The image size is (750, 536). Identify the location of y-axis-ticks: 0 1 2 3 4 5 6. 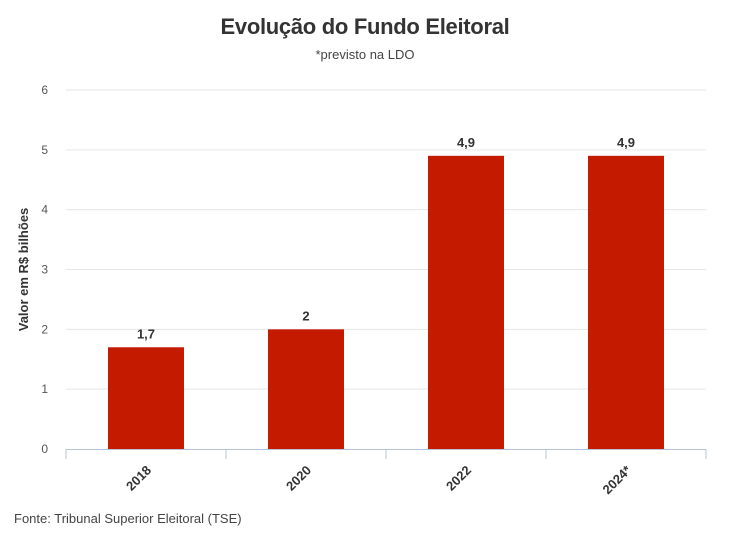
(44, 269).